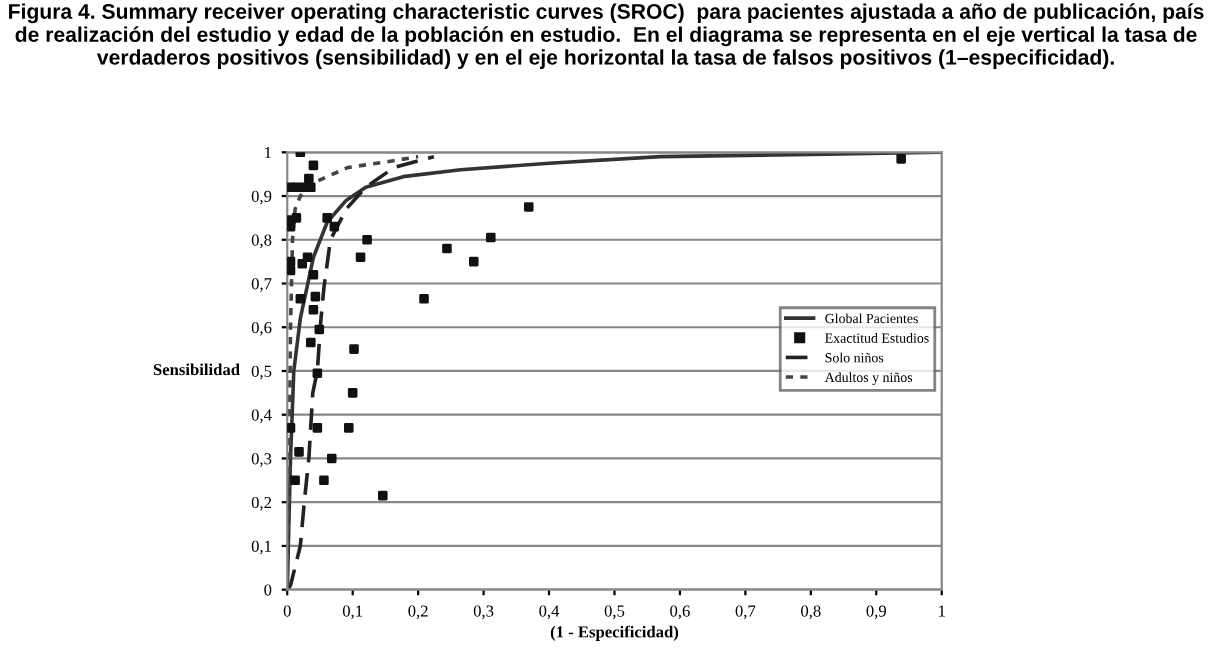 The height and width of the screenshot is (648, 1212). What do you see at coordinates (745, 612) in the screenshot?
I see `x-tick-label: 0,7` at bounding box center [745, 612].